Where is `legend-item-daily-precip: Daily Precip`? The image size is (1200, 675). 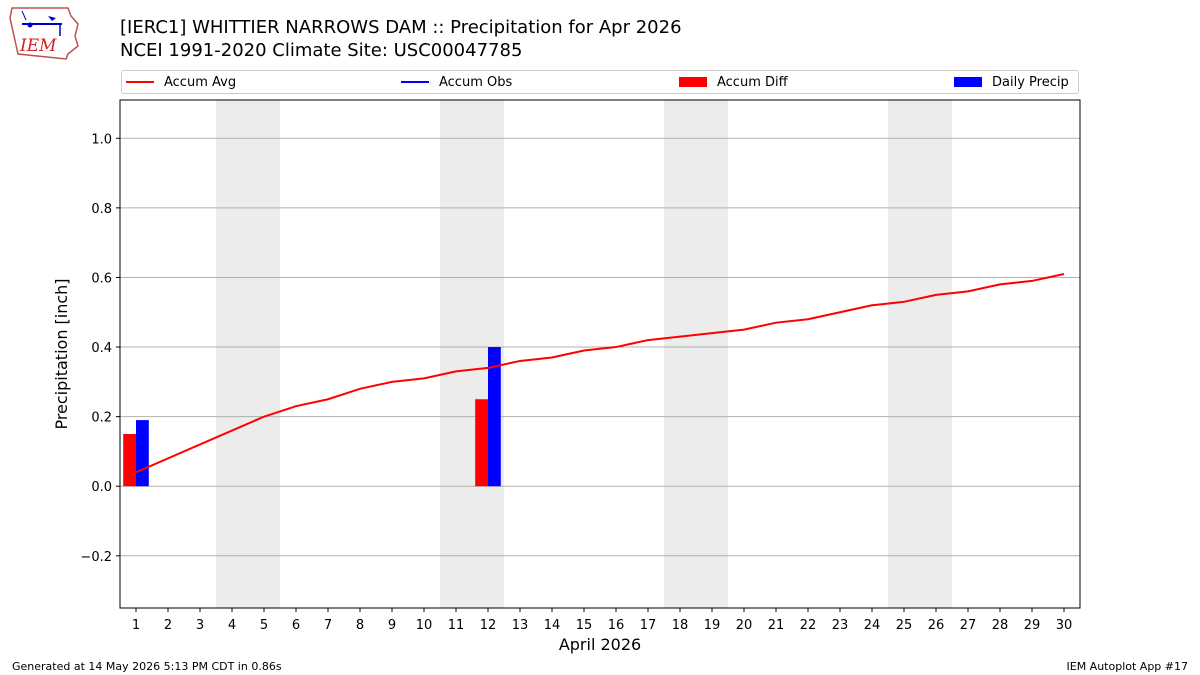 legend-item-daily-precip: Daily Precip is located at coordinates (1011, 82).